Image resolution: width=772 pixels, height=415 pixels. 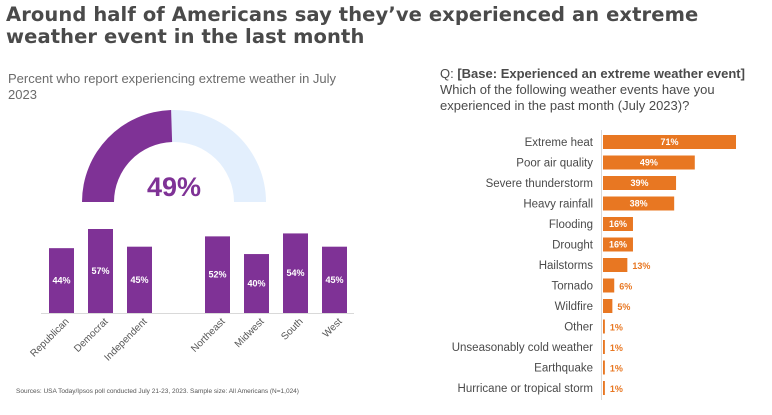 I want to click on question-prefix: Q:, so click(x=449, y=73).